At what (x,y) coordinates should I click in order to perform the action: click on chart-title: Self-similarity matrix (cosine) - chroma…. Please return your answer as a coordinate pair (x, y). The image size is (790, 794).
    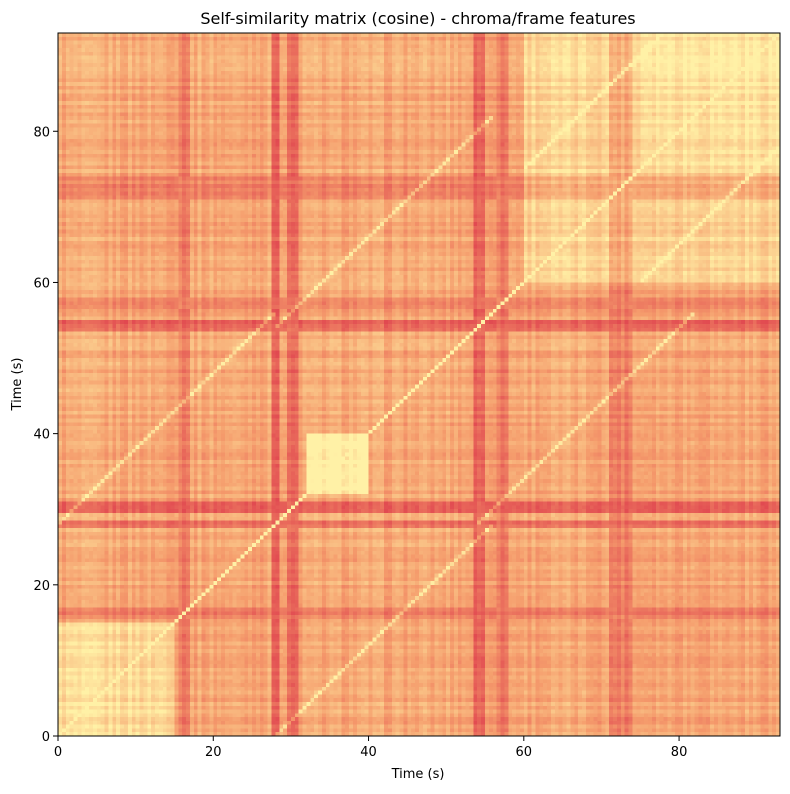
    Looking at the image, I should click on (417, 18).